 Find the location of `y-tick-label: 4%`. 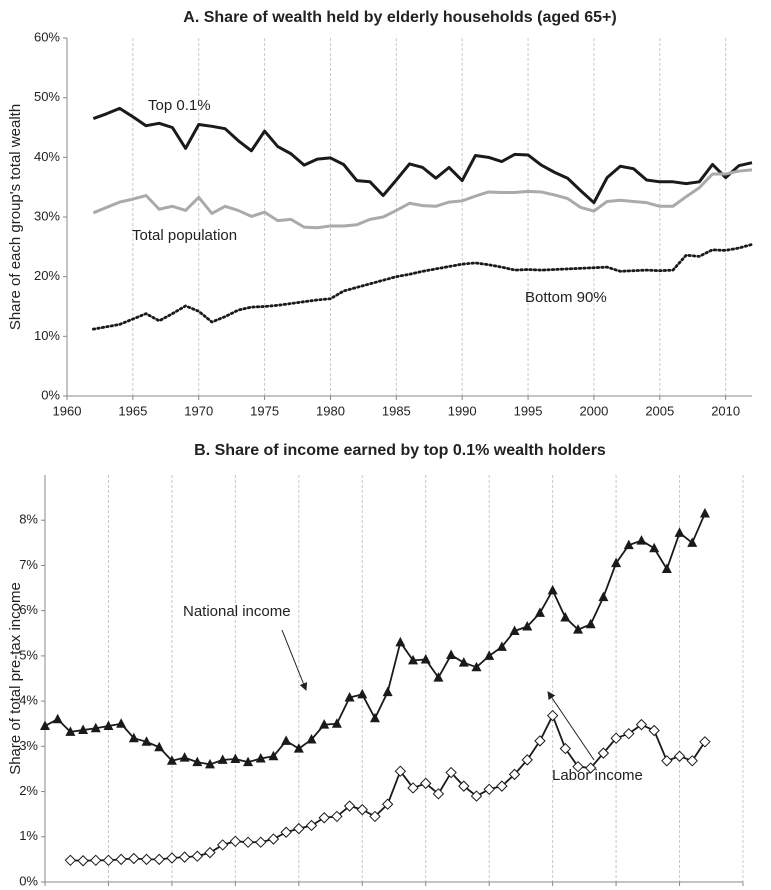

y-tick-label: 4% is located at coordinates (28, 700).